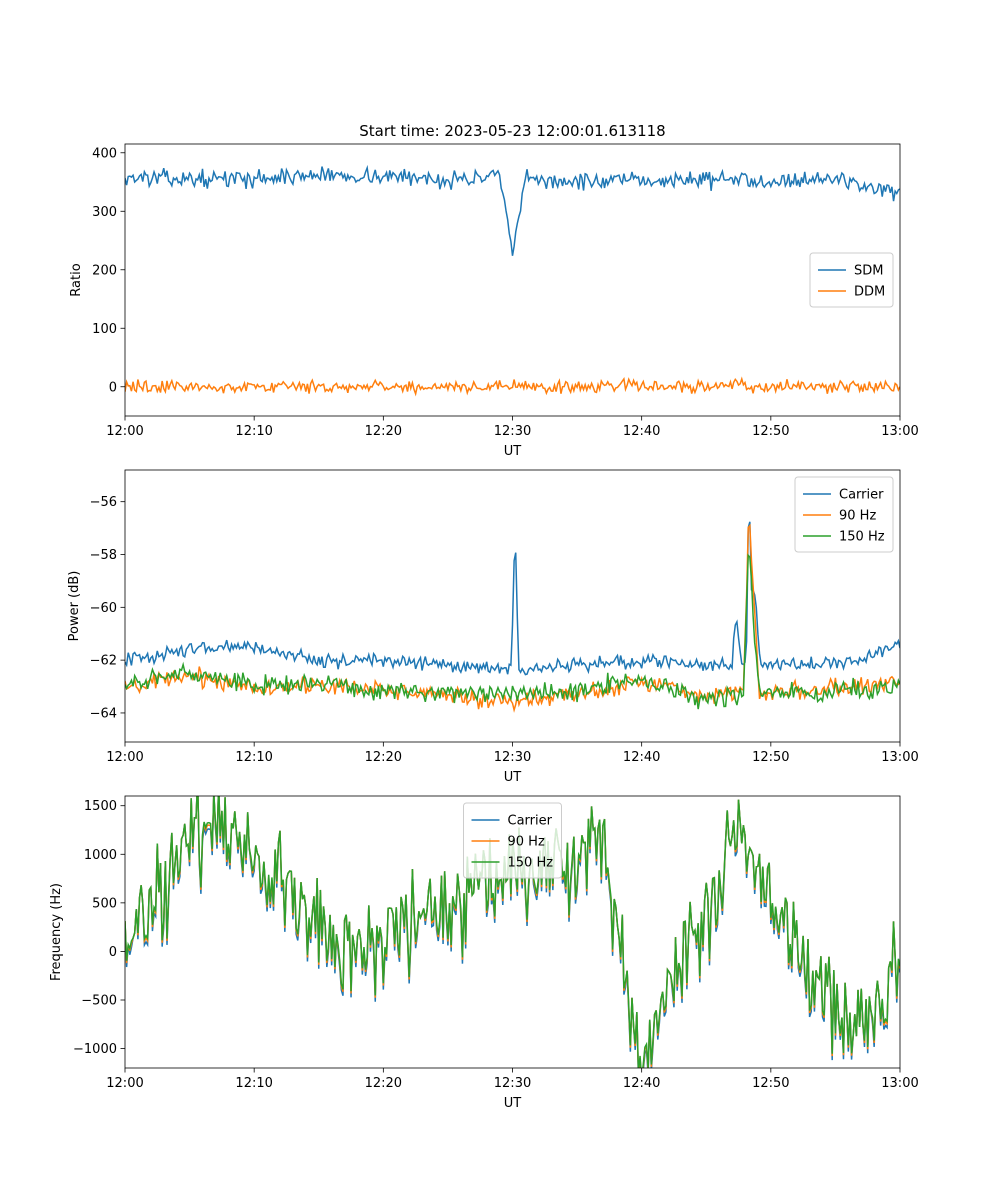 This screenshot has width=1000, height=1200. Describe the element at coordinates (512, 598) in the screenshot. I see `series-line-carrier` at that location.